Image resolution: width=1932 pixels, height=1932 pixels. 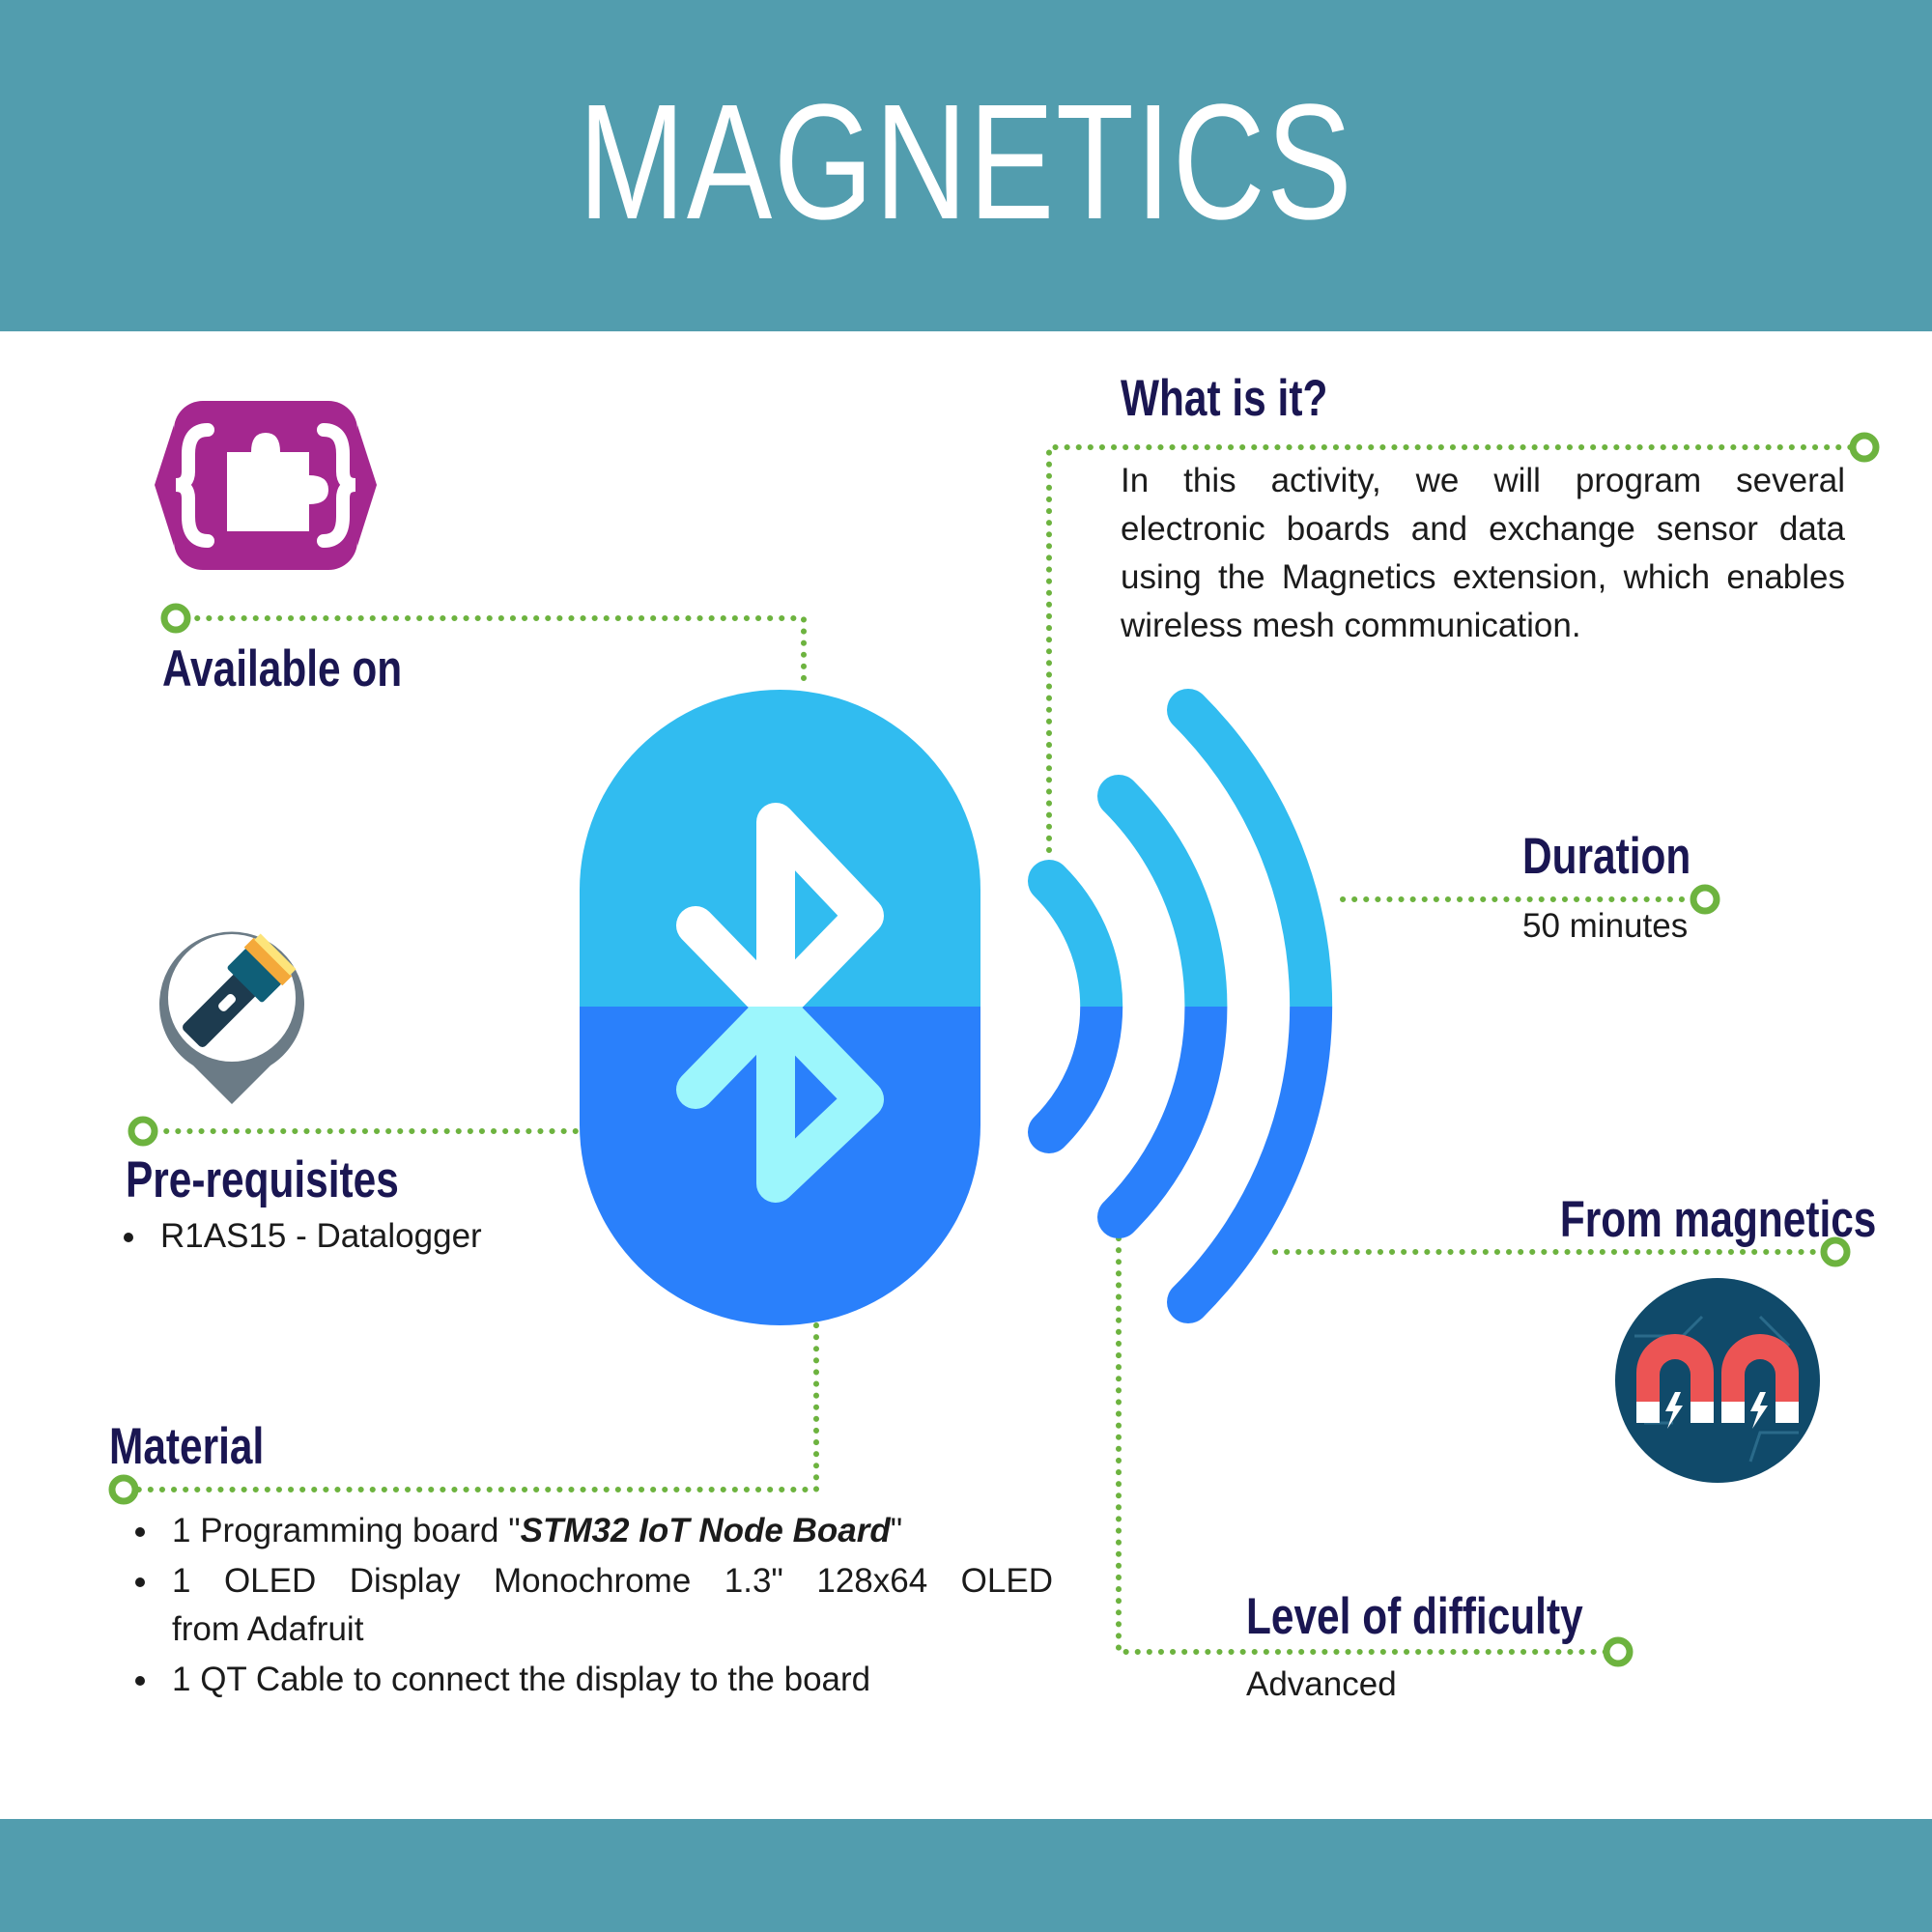 What do you see at coordinates (489, 652) in the screenshot?
I see `connector-available-on` at bounding box center [489, 652].